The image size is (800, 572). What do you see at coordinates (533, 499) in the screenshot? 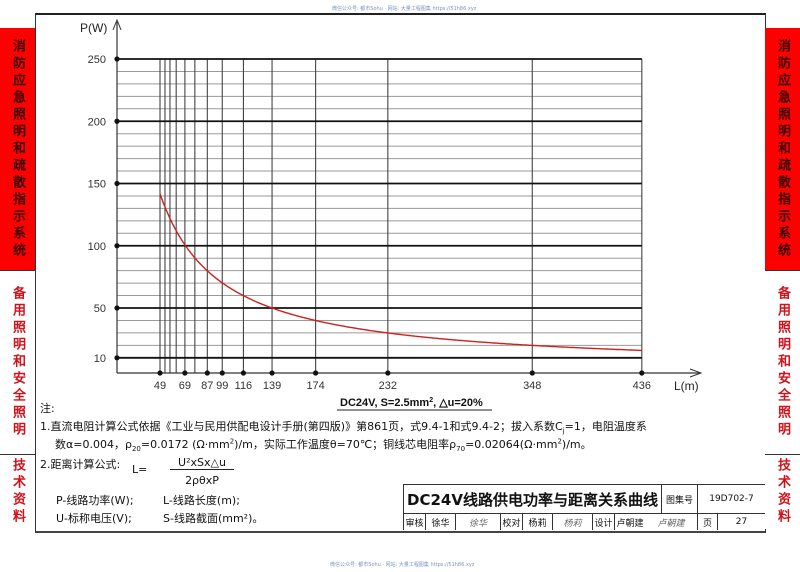
I see `drawing-title: DC24V线路供电功率与距离关系曲线` at bounding box center [533, 499].